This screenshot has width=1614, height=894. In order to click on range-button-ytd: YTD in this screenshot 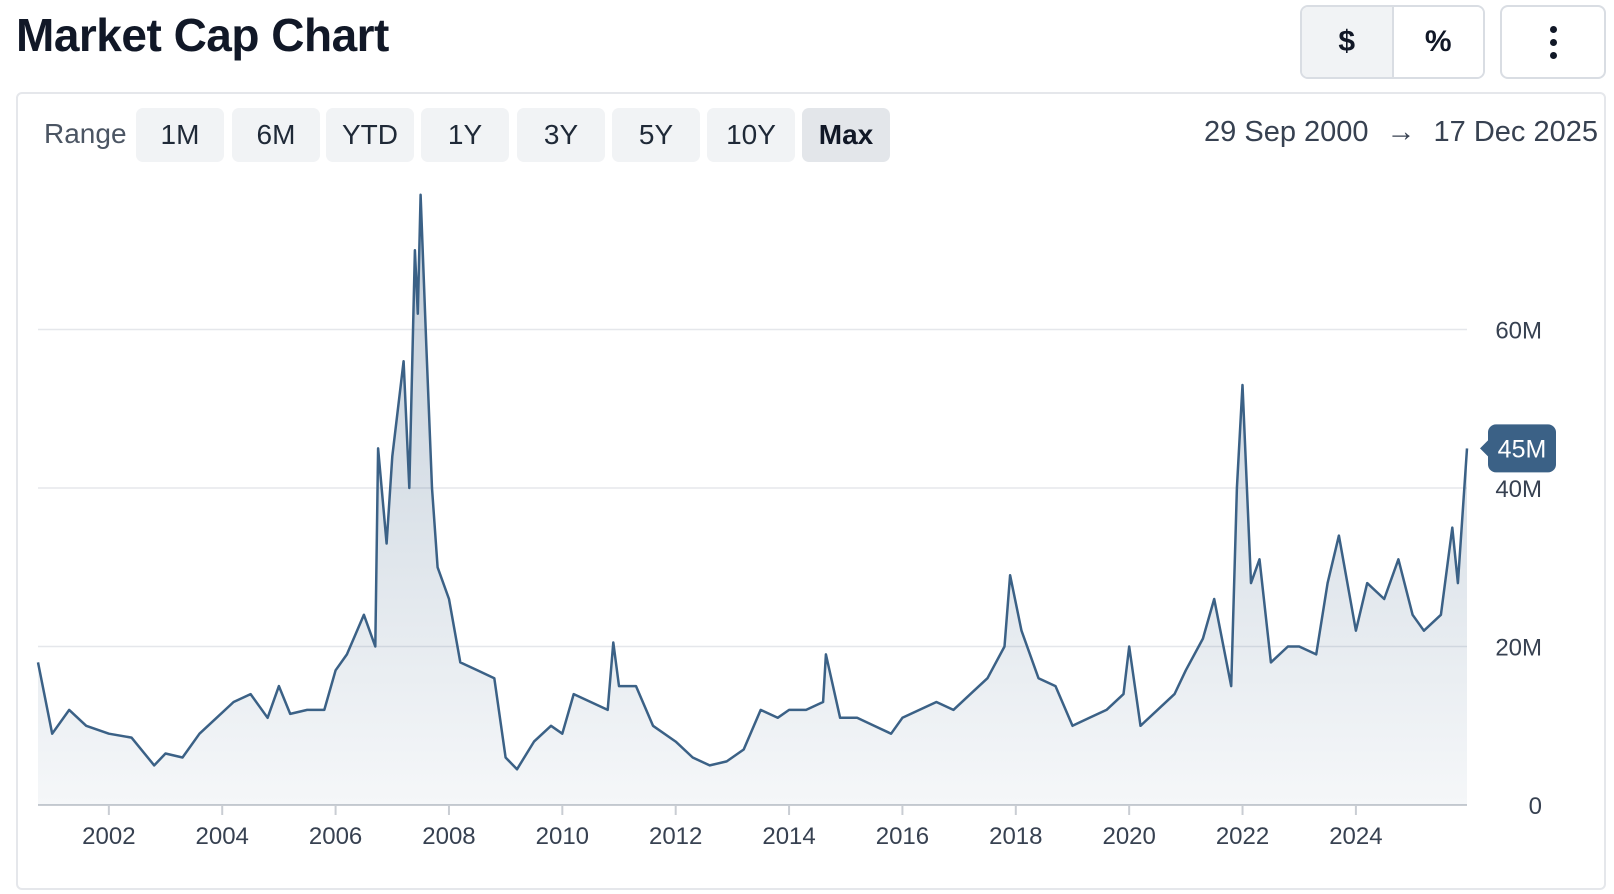, I will do `click(370, 135)`.